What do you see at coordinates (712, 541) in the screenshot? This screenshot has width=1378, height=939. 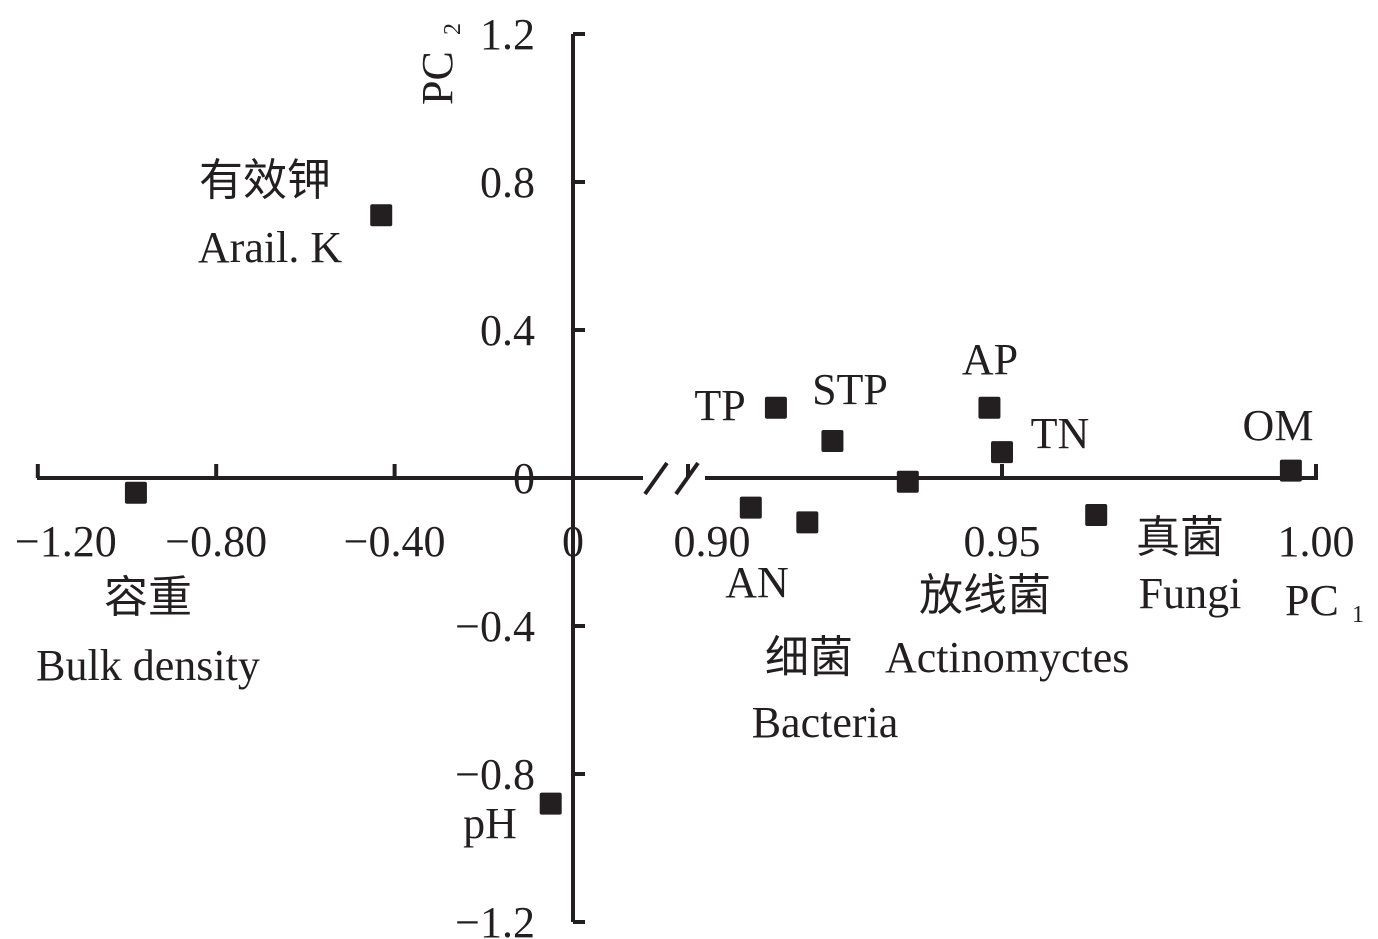 I see `x-tick-label: 0.90` at bounding box center [712, 541].